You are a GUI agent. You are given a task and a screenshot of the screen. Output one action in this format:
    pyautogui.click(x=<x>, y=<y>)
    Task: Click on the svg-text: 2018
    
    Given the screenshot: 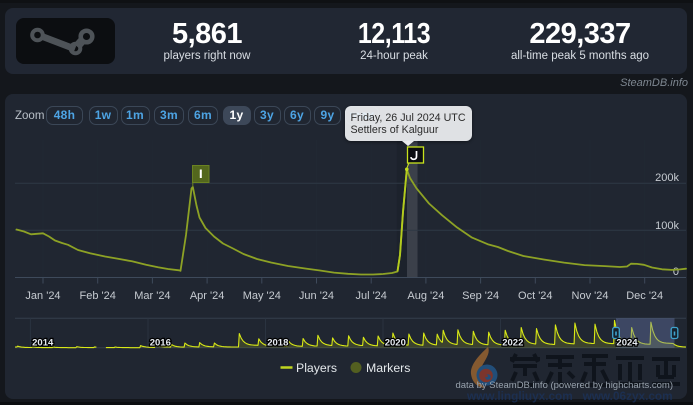 What is the action you would take?
    pyautogui.click(x=277, y=343)
    